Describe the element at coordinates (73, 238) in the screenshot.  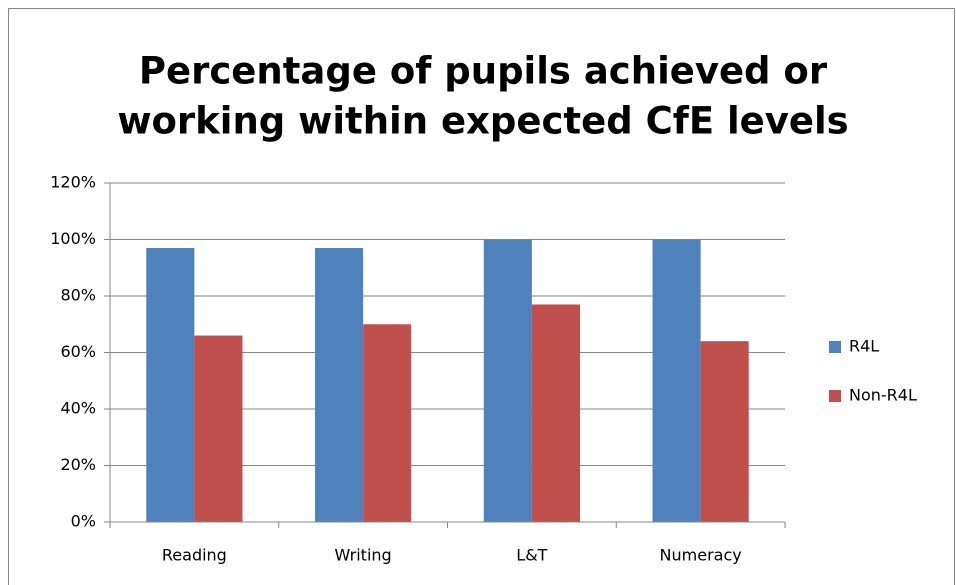
I see `y-tick-label: 100%` at that location.